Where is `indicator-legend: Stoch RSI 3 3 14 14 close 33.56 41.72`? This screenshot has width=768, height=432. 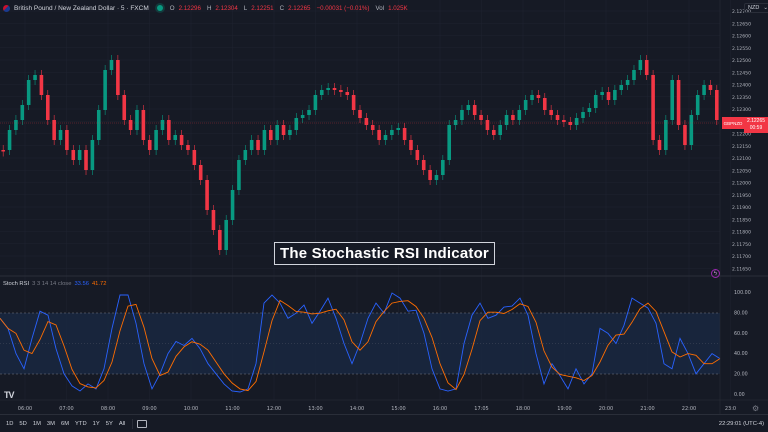 indicator-legend: Stoch RSI 3 3 14 14 close 33.56 41.72 is located at coordinates (54, 284).